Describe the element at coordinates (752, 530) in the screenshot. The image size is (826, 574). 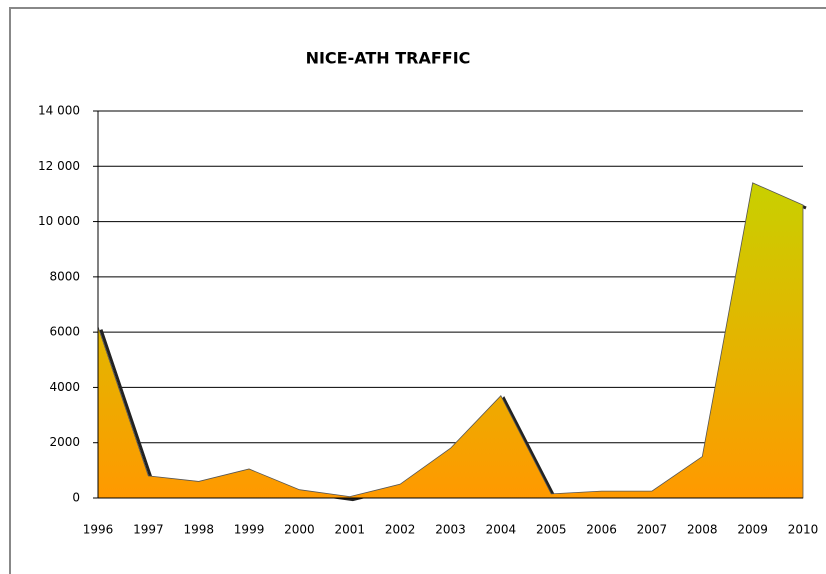
I see `x-tick-label: 2009` at that location.